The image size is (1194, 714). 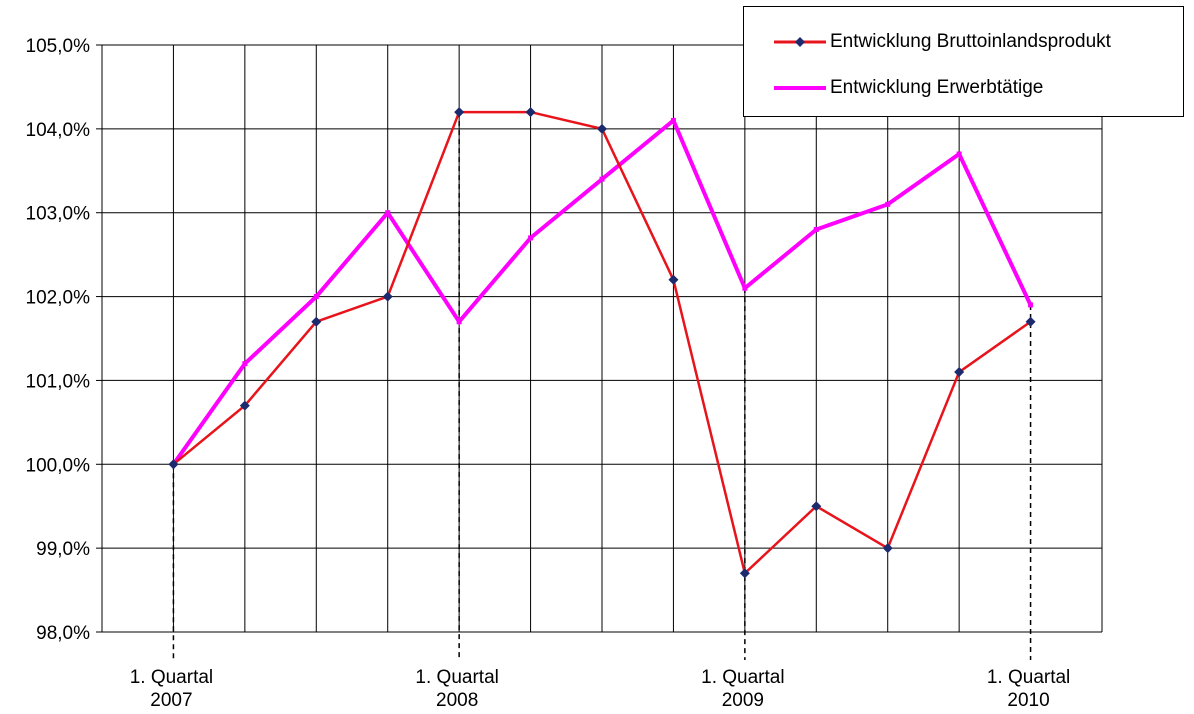 I want to click on legend-item-bip: Entwicklung Bruttoinlandsprodukt, so click(x=942, y=42).